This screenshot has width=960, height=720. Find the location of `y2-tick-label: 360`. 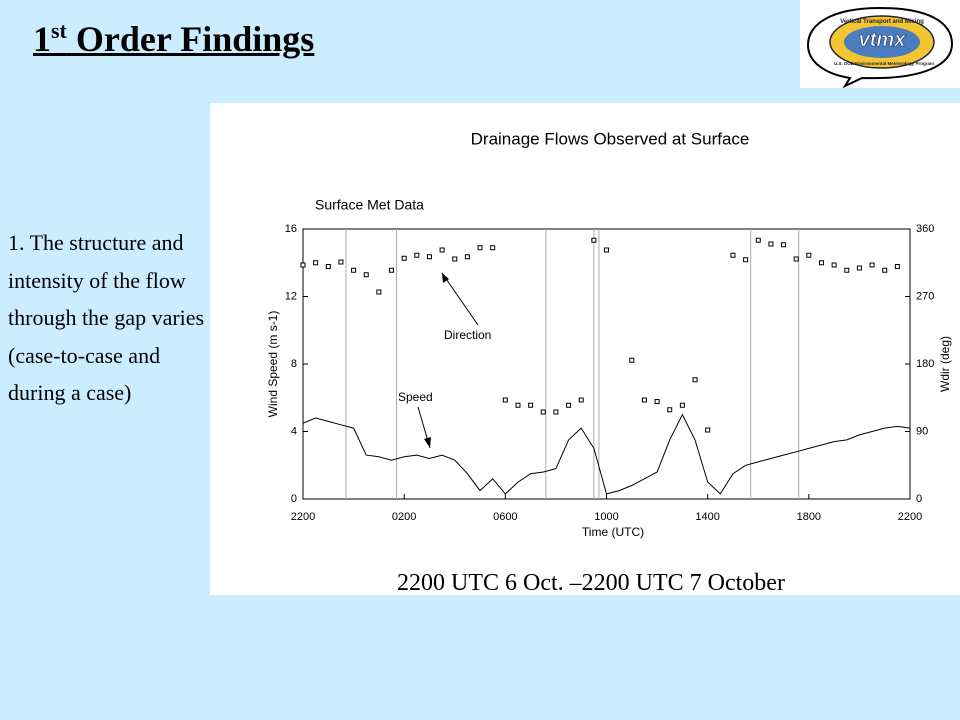

y2-tick-label: 360 is located at coordinates (925, 229).